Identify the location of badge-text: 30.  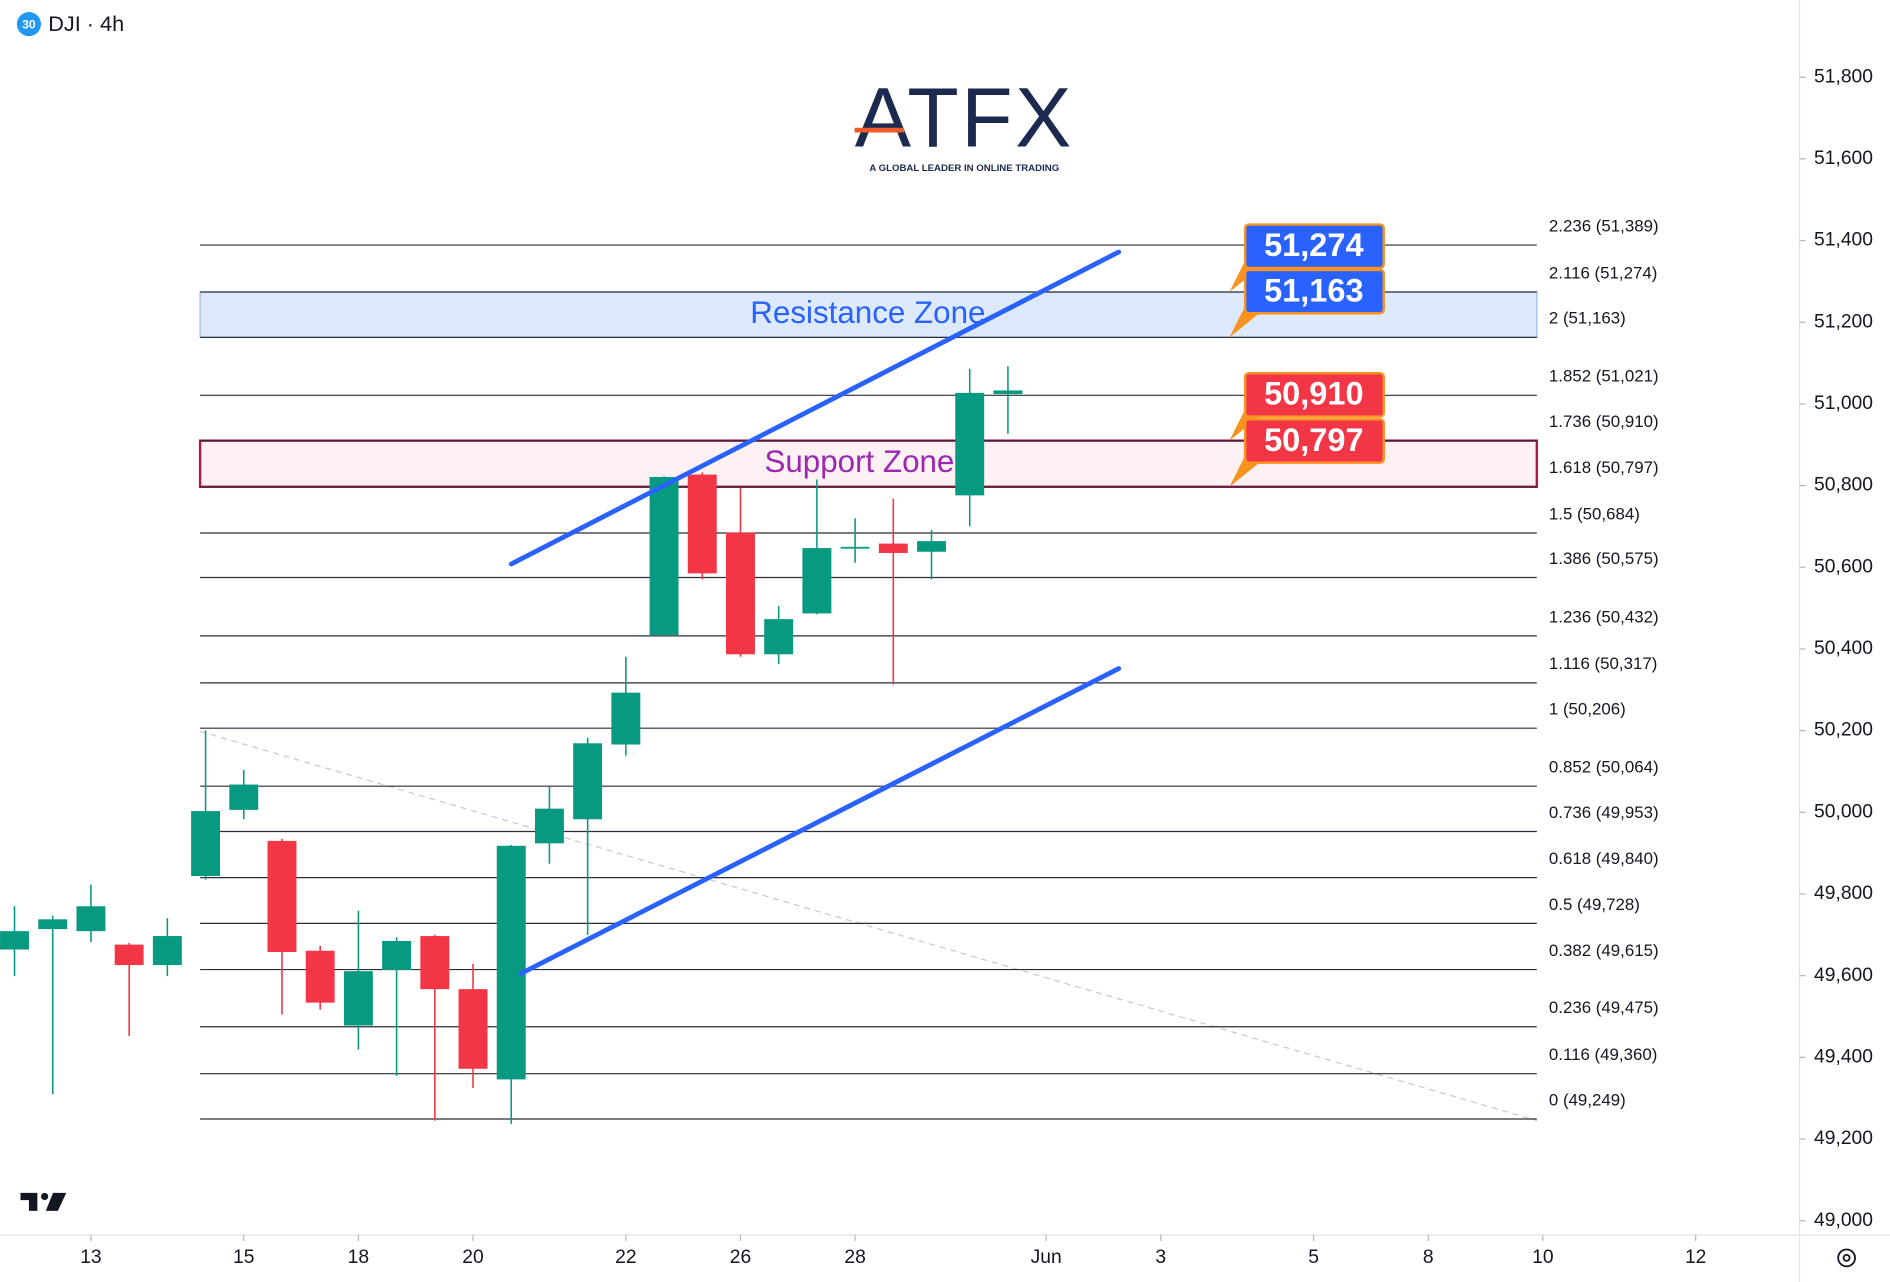
(29, 24).